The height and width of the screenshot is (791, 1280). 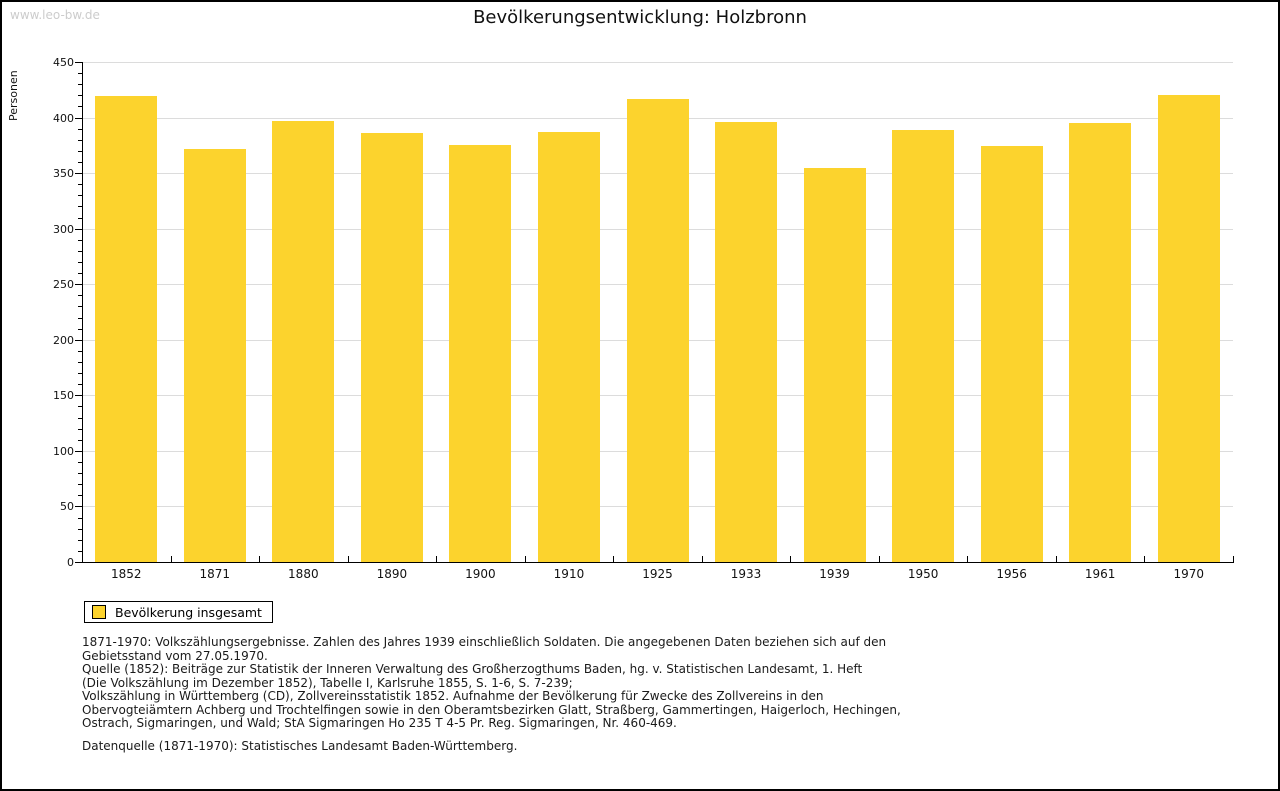 What do you see at coordinates (657, 574) in the screenshot?
I see `x-tick-label: 1925` at bounding box center [657, 574].